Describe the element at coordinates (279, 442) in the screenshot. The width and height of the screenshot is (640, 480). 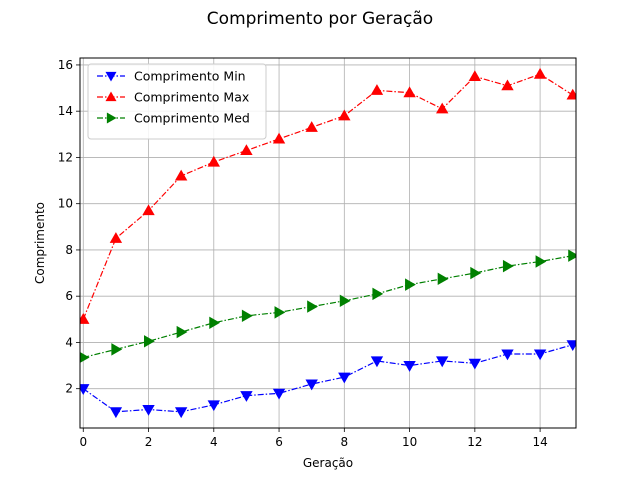
I see `x-tick-label: 6` at that location.